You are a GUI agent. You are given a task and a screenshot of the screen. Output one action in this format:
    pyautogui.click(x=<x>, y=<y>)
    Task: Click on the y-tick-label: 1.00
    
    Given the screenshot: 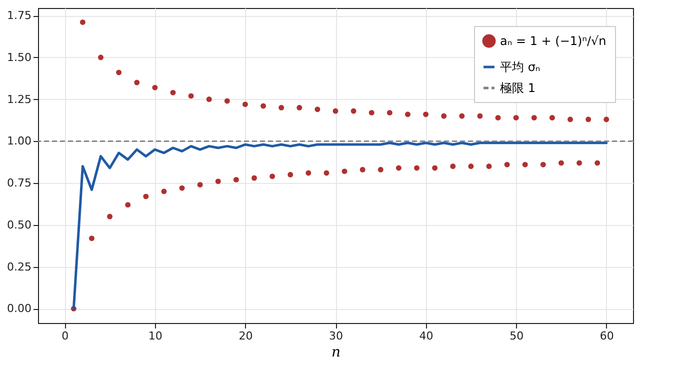 What is the action you would take?
    pyautogui.click(x=19, y=141)
    